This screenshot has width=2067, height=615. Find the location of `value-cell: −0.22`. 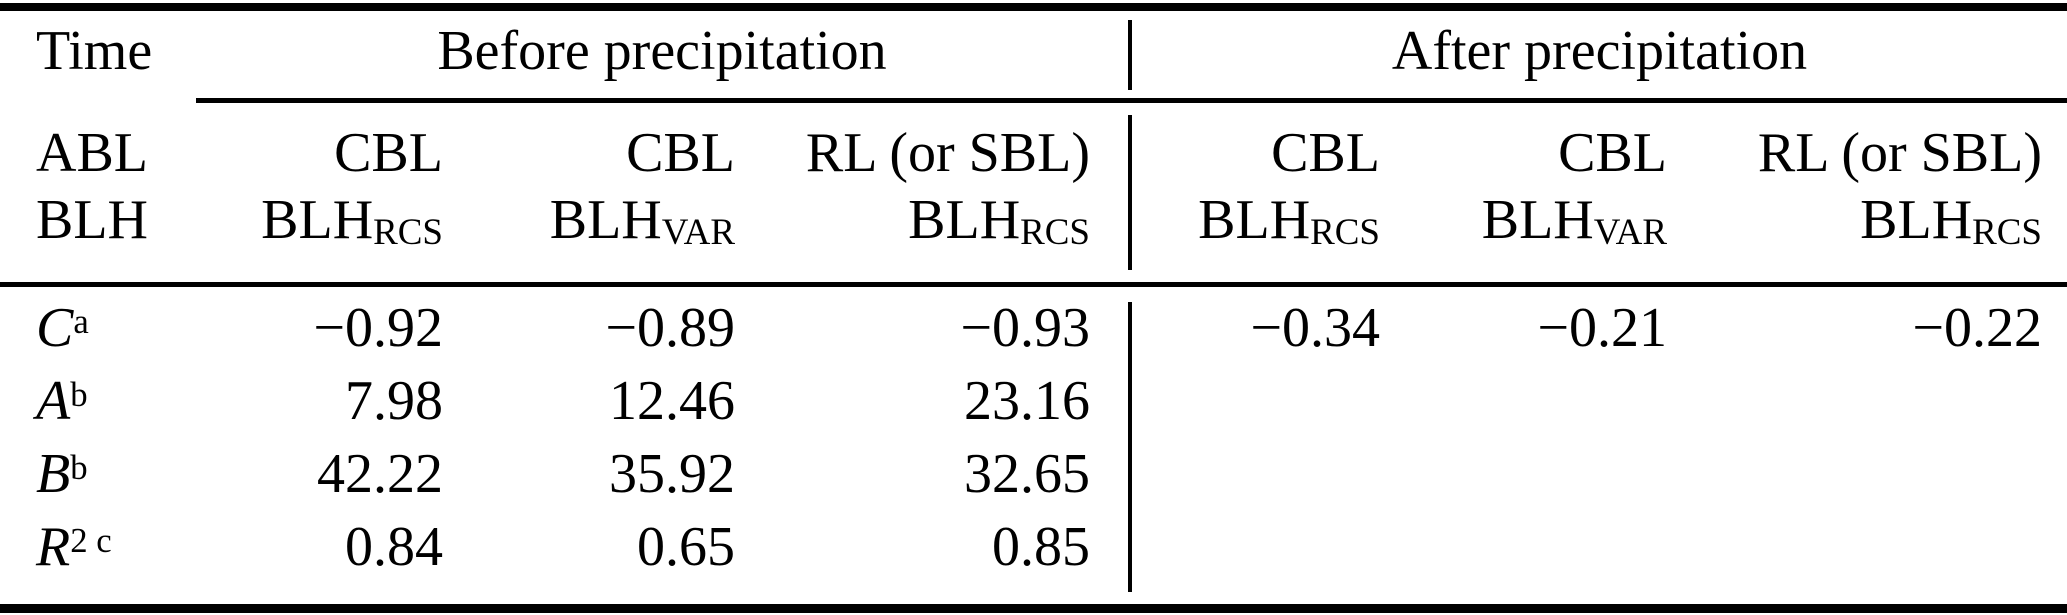

value-cell: −0.22 is located at coordinates (1977, 328).